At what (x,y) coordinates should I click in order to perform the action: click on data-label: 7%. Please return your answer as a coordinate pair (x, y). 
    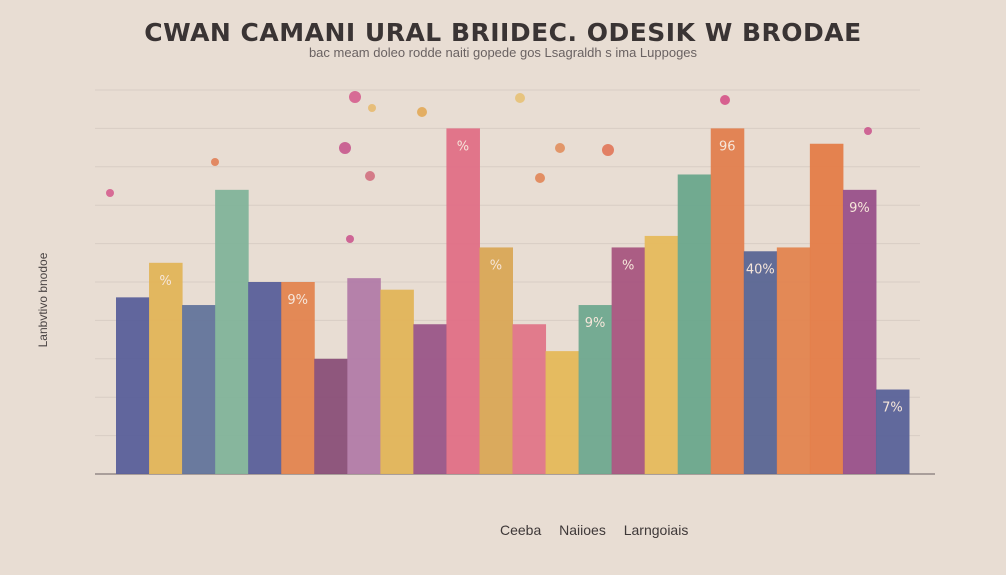
    Looking at the image, I should click on (892, 408).